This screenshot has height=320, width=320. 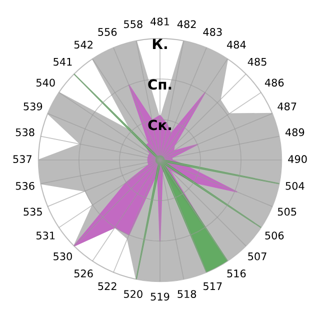 I want to click on spoke-label: 490, so click(x=297, y=159).